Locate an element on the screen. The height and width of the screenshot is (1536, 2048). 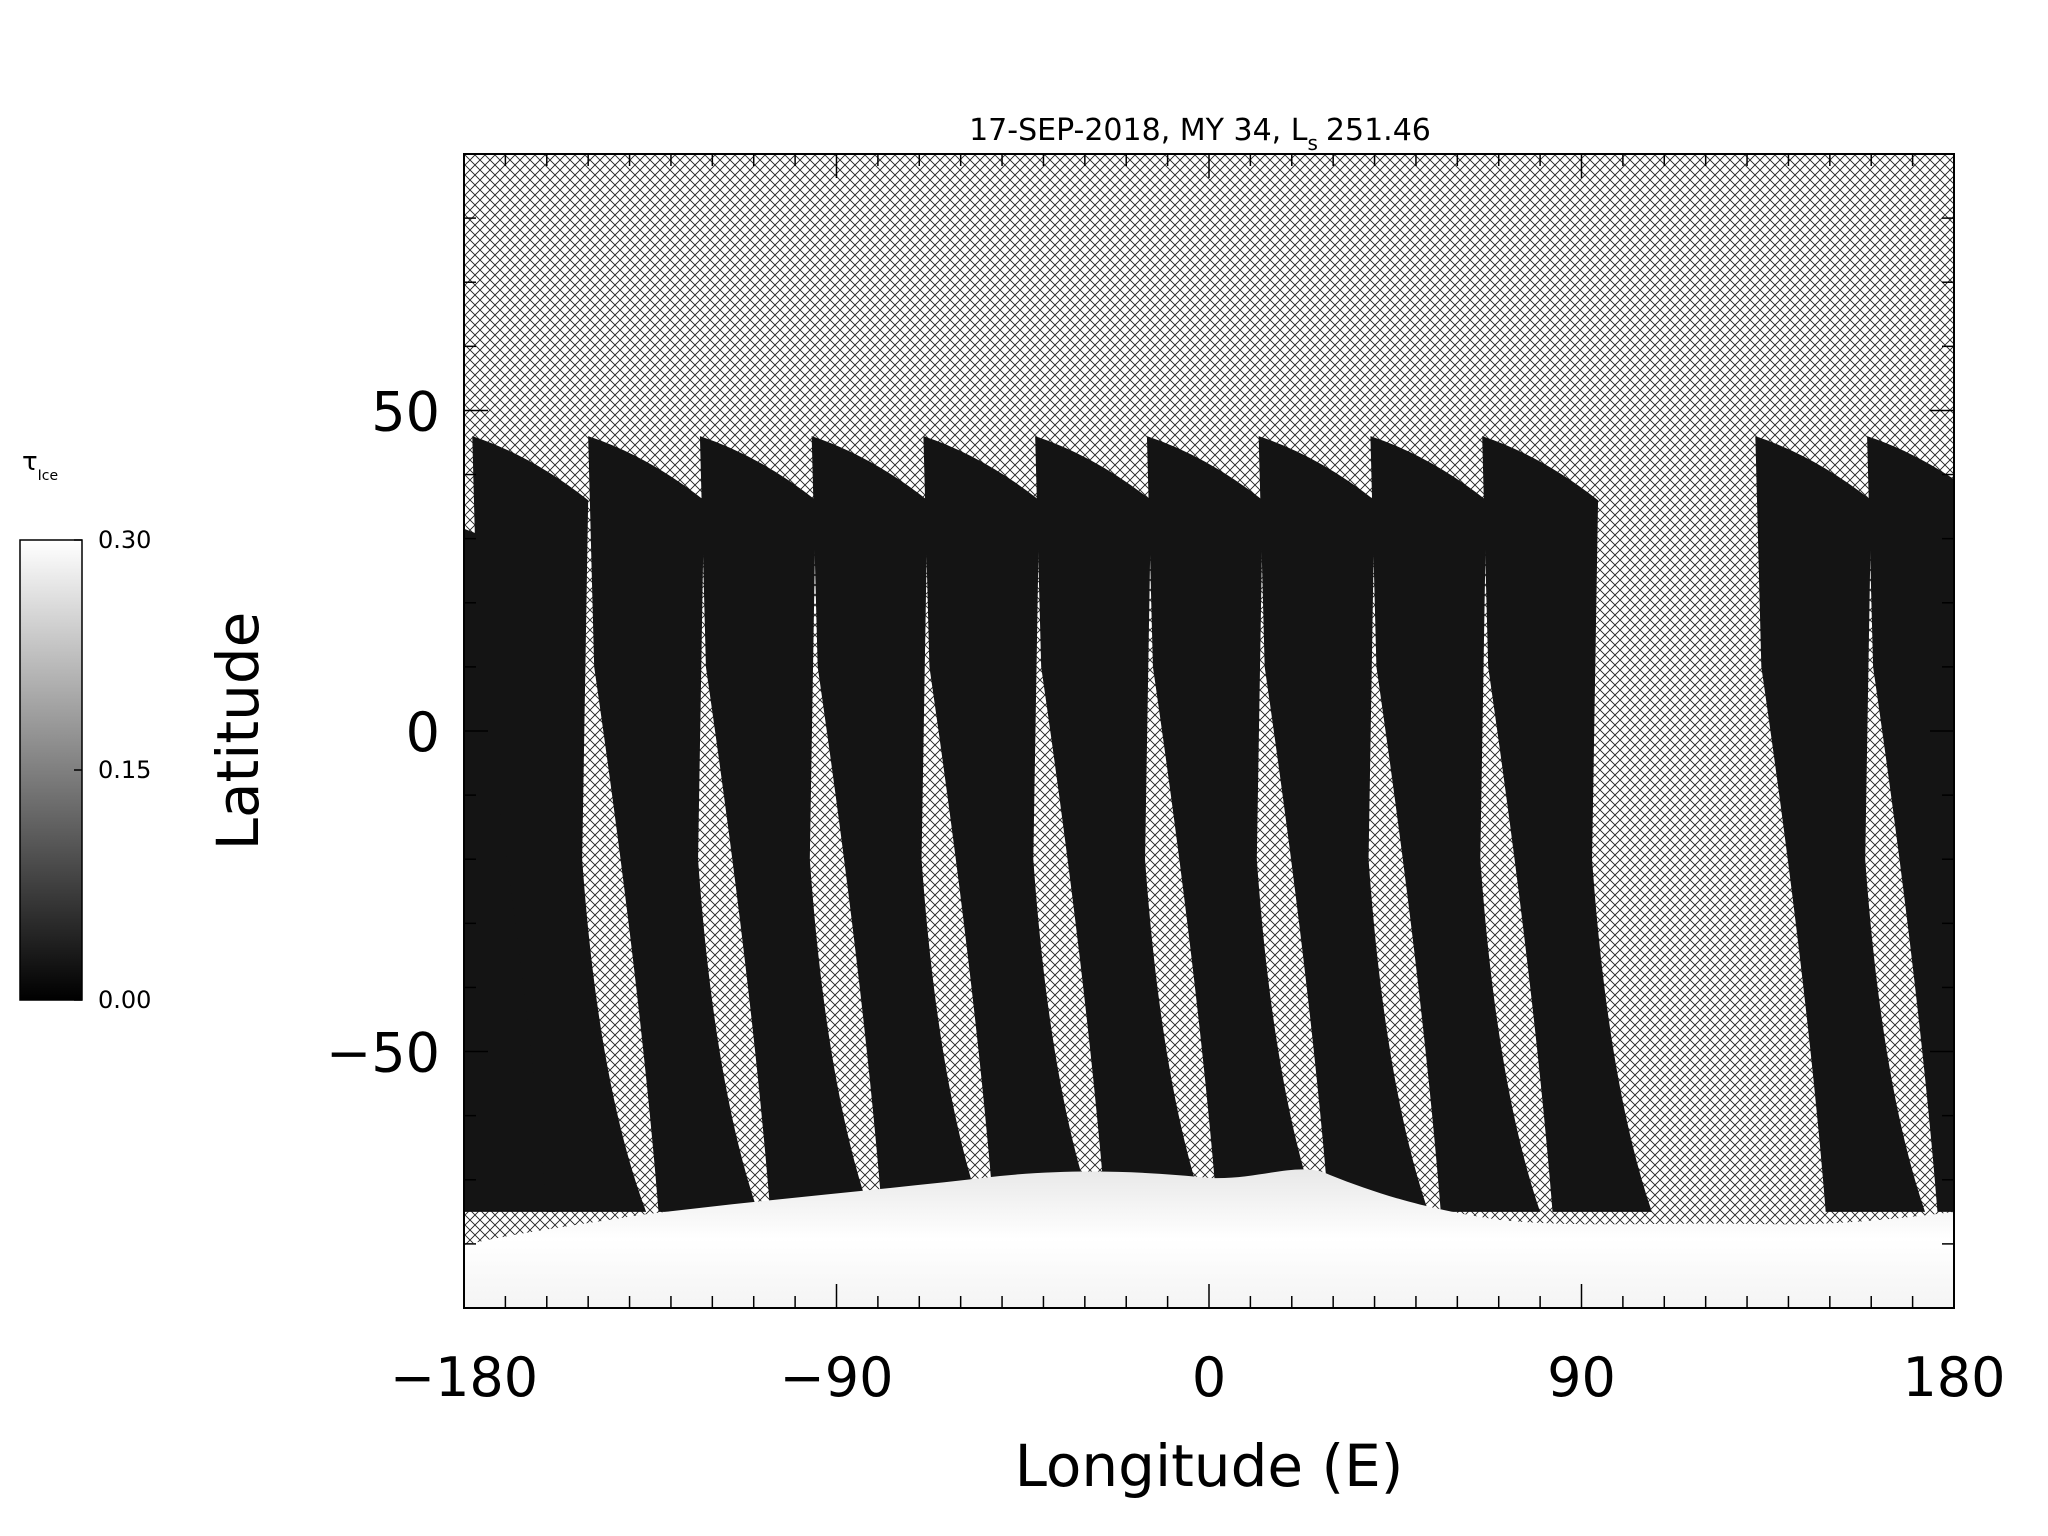
title-value: 251.46 is located at coordinates (1378, 130).